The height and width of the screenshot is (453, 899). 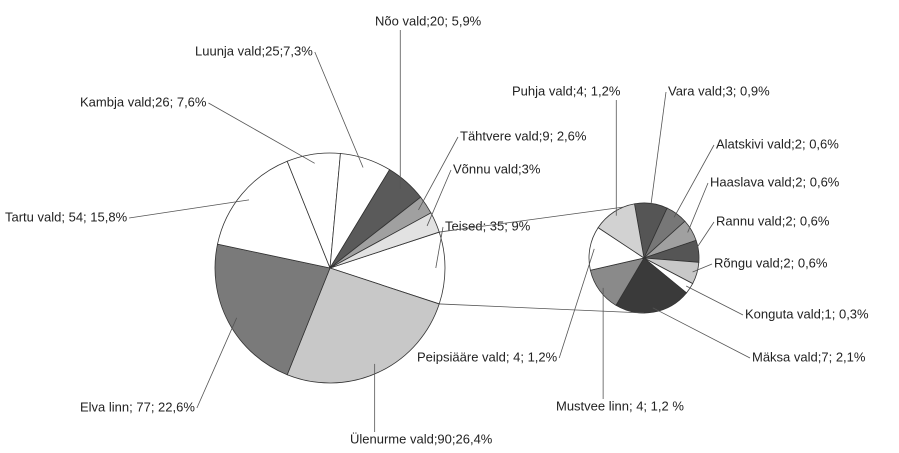 I want to click on slice-label: Nõo vald;20; 5,9%, so click(x=428, y=20).